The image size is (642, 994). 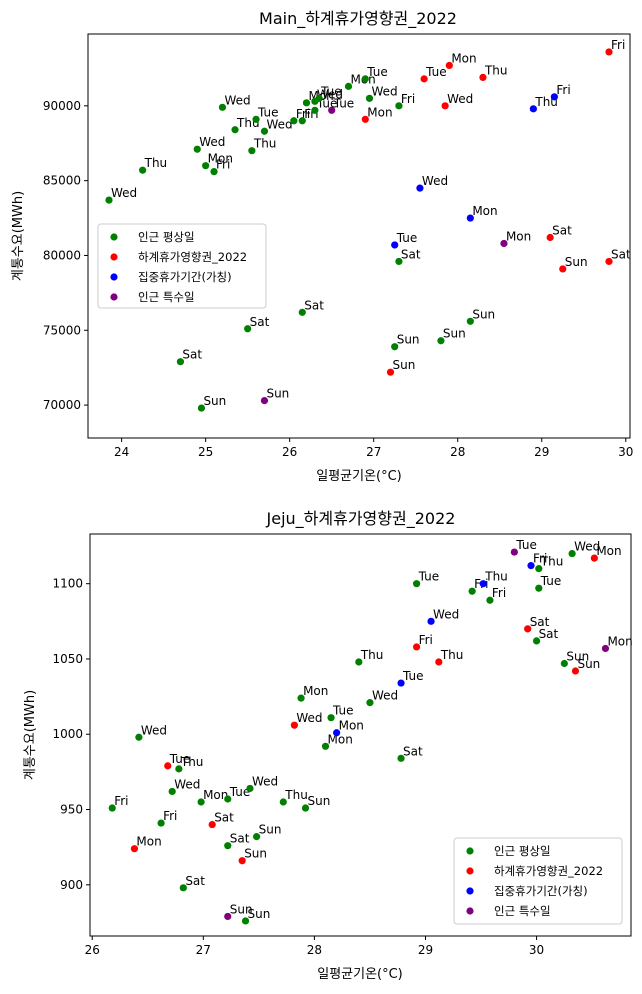 I want to click on y-tick-label: 75000, so click(x=62, y=330).